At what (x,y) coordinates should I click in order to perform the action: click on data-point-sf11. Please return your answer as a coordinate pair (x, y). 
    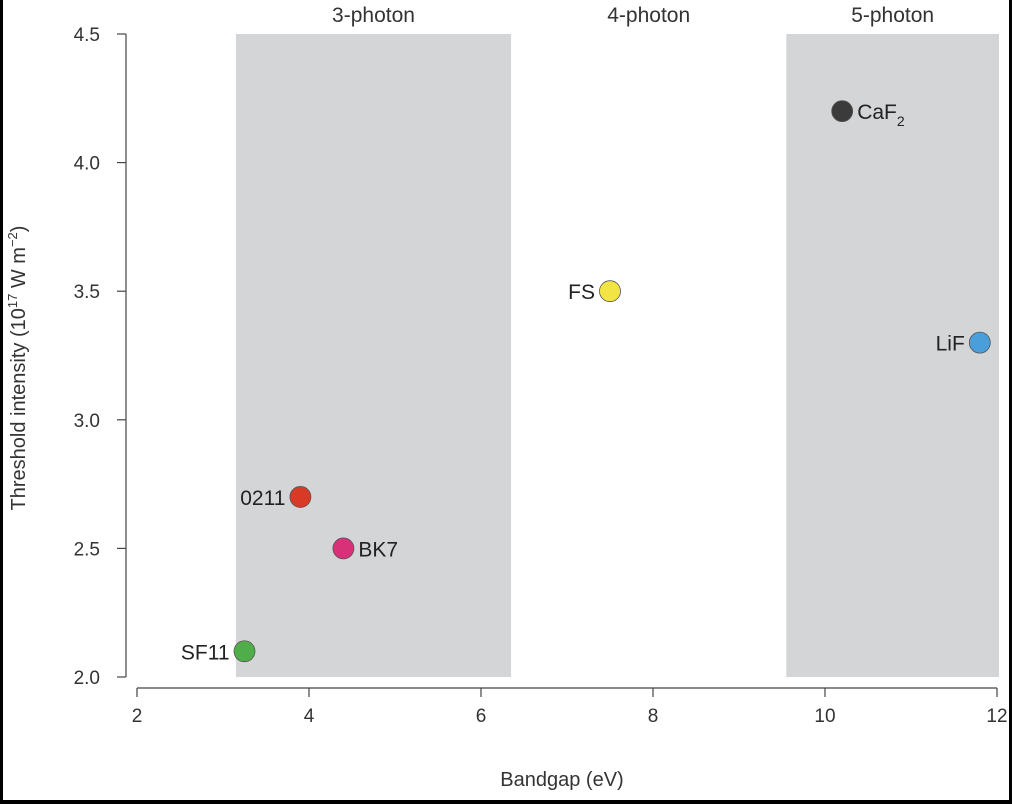
    Looking at the image, I should click on (244, 651).